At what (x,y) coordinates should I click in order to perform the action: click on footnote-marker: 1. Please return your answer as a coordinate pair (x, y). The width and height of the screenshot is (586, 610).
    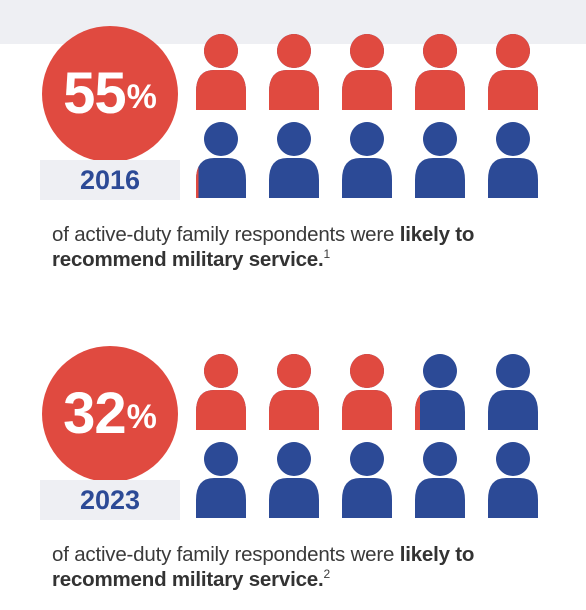
    Looking at the image, I should click on (327, 254).